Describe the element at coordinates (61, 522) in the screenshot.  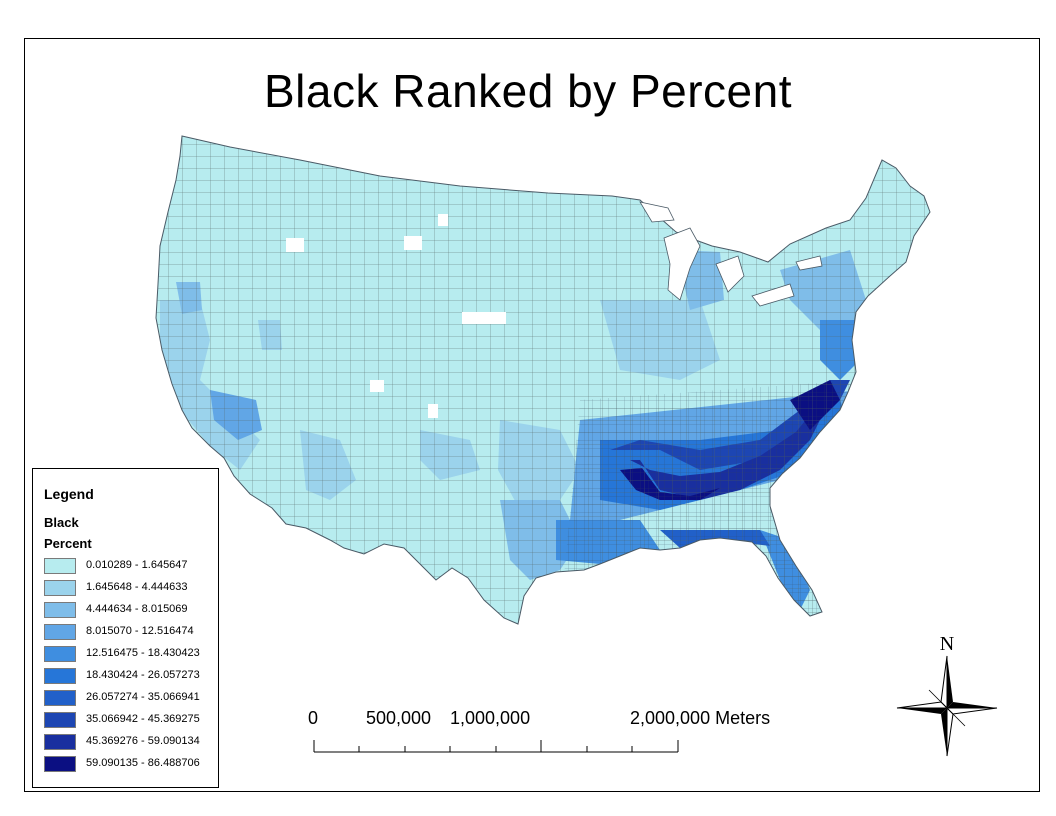
I see `legend-layer-name: Black` at that location.